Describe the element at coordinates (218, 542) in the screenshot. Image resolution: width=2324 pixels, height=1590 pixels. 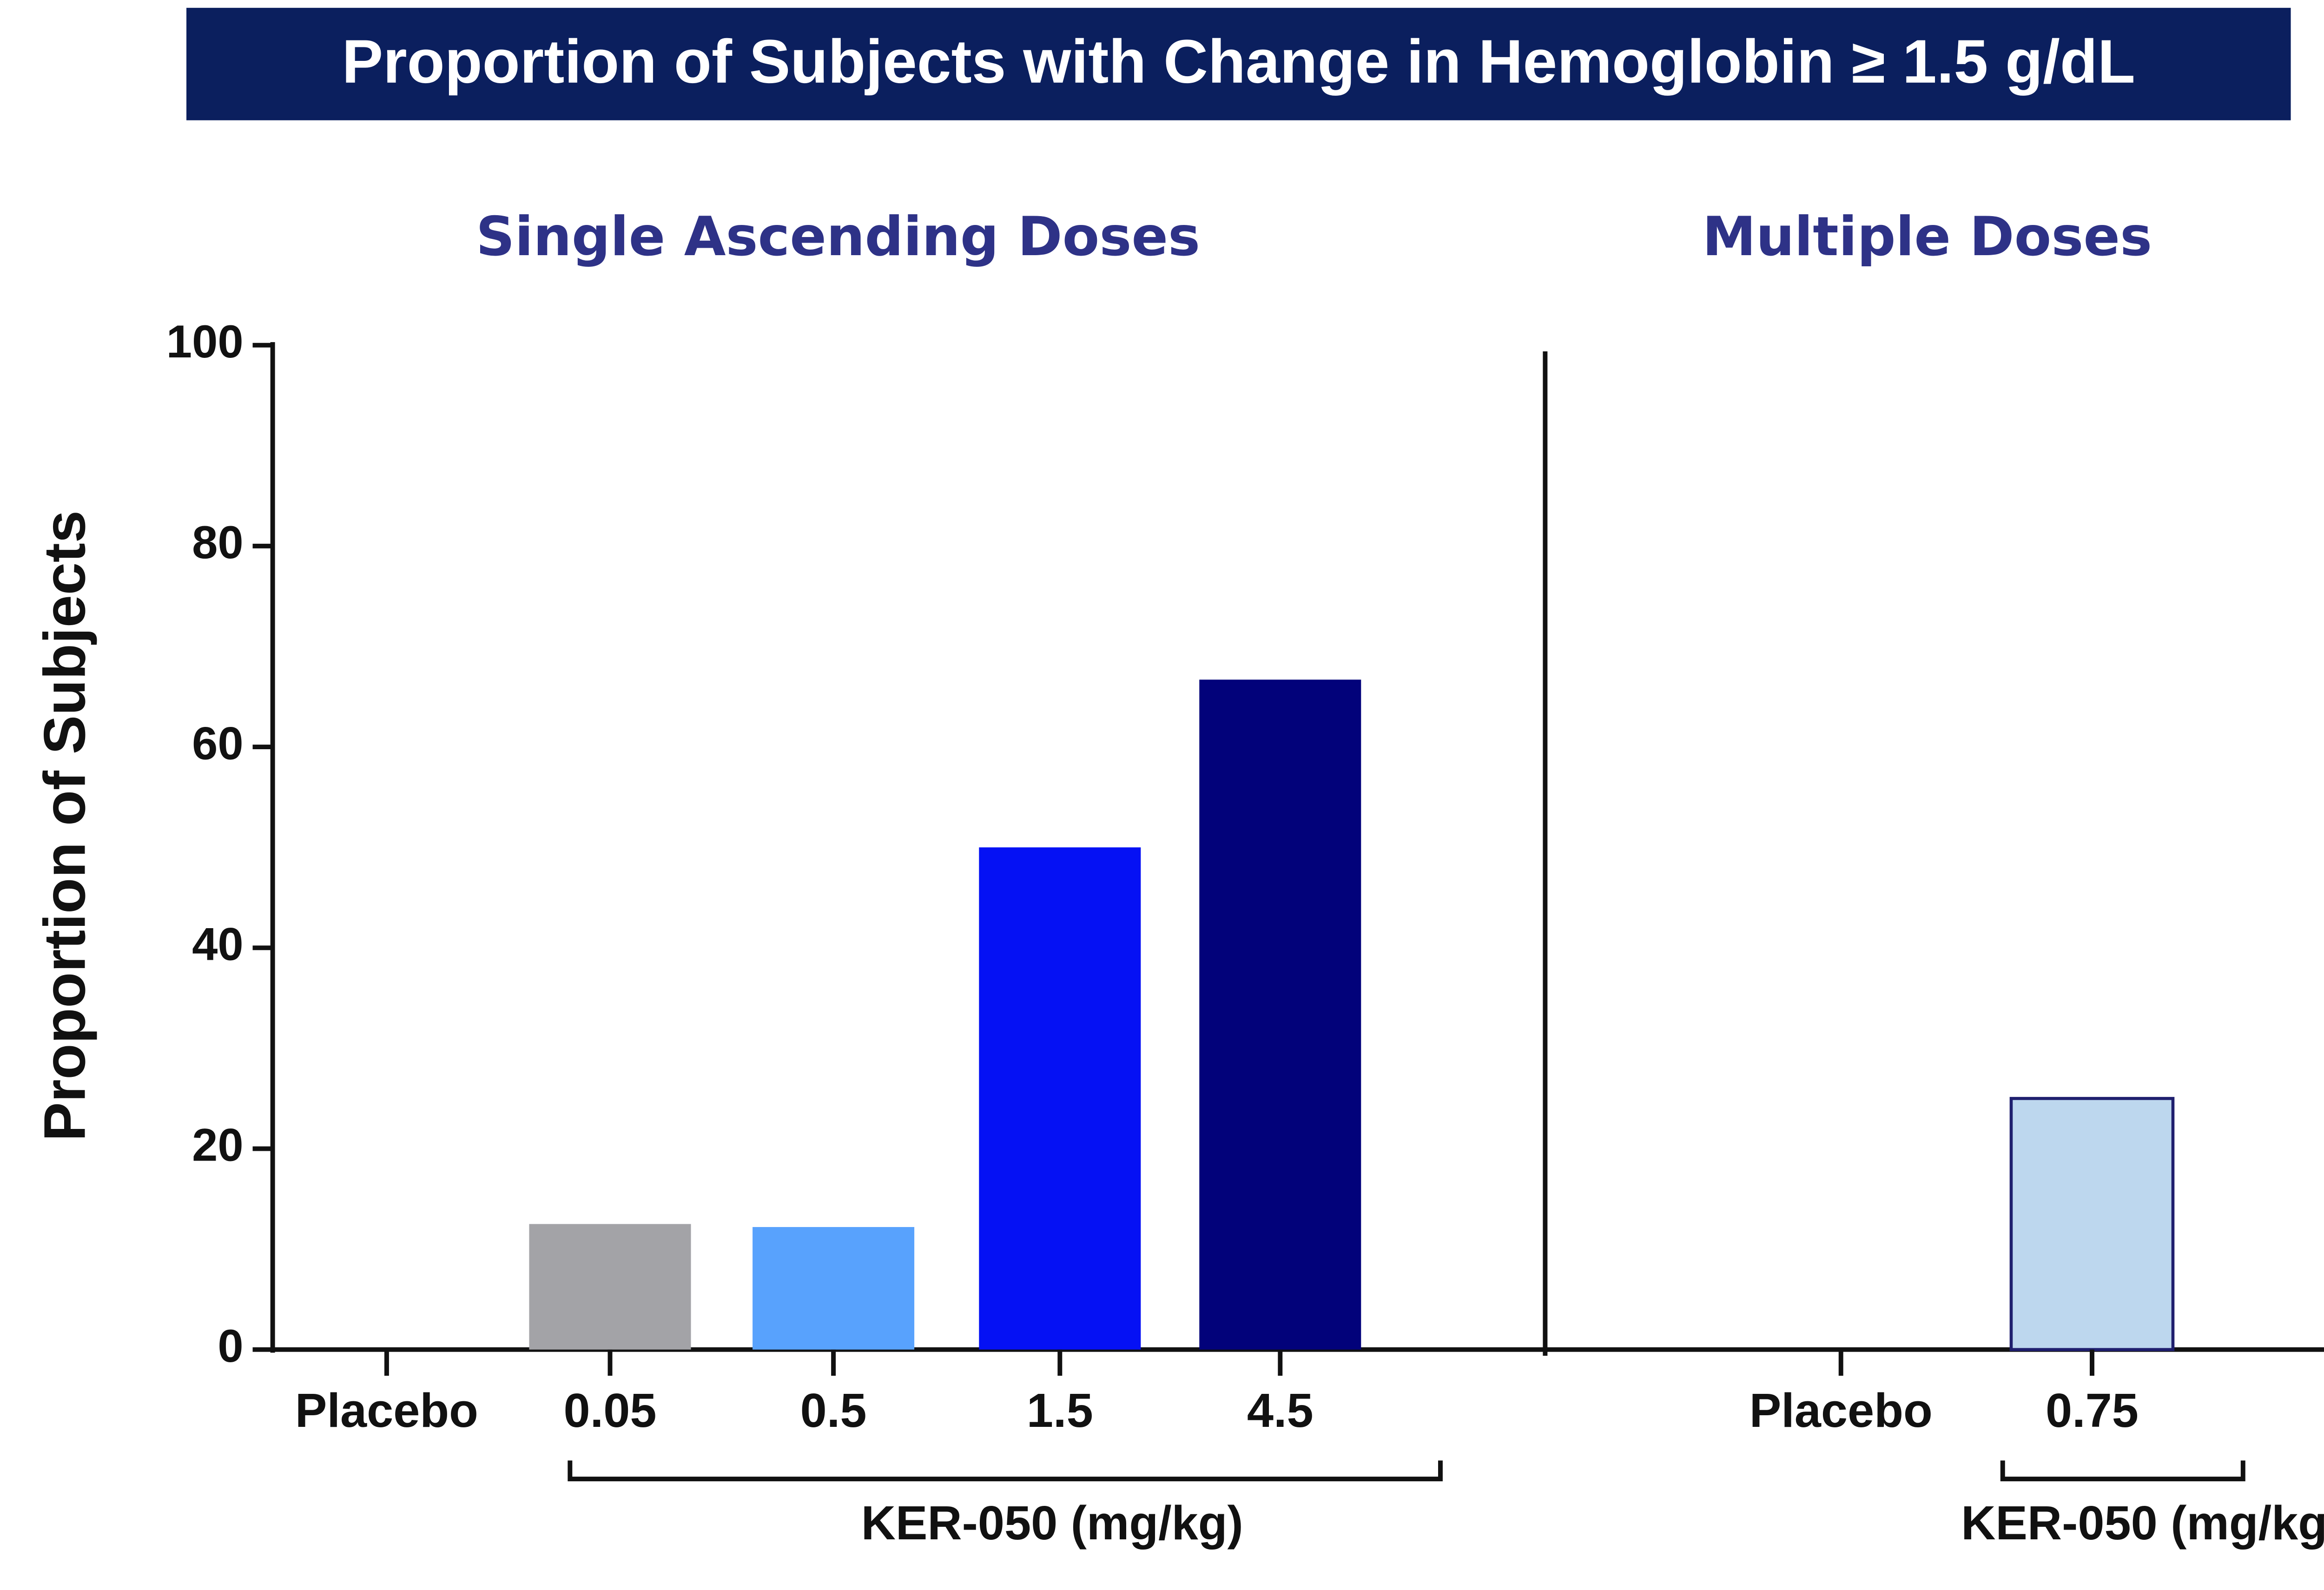
I see `y-tick-label: 80` at that location.